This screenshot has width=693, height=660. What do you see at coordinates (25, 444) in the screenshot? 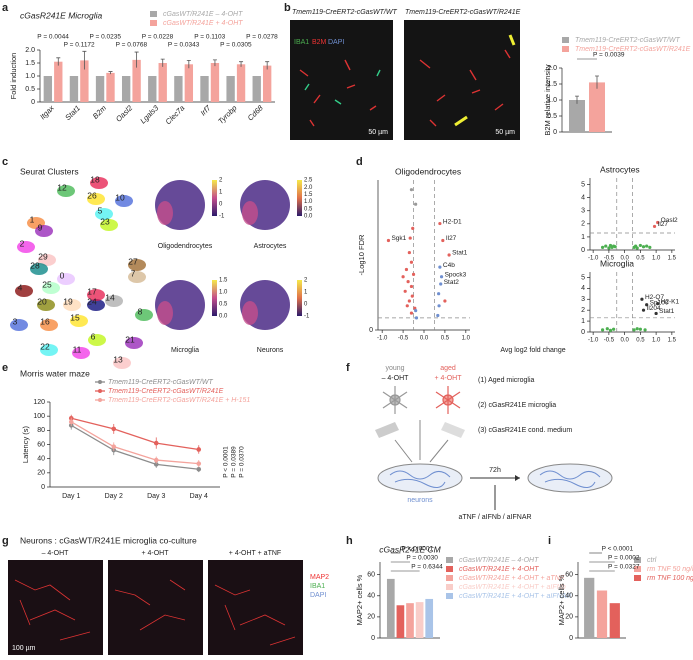
I see `y-axis-label: Latency (s)` at bounding box center [25, 444].